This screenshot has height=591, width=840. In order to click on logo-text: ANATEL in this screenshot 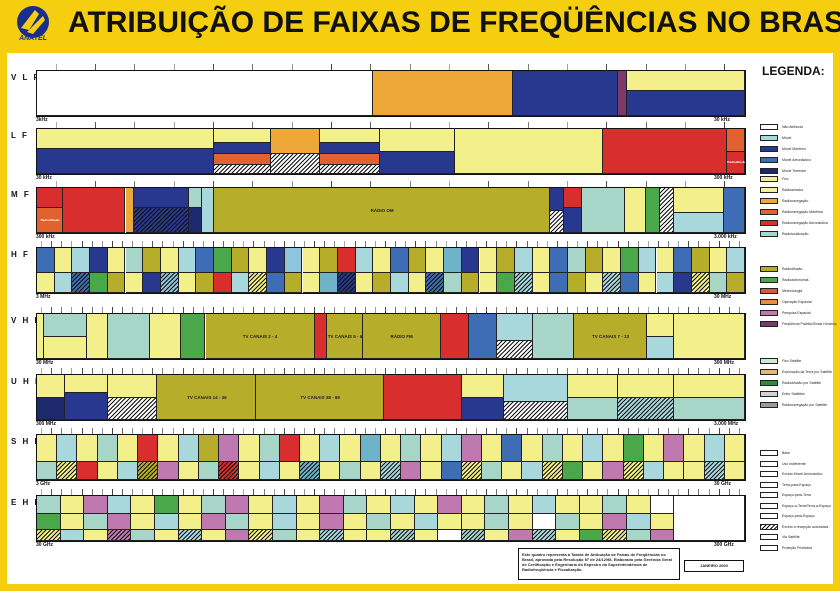, I will do `click(33, 38)`.